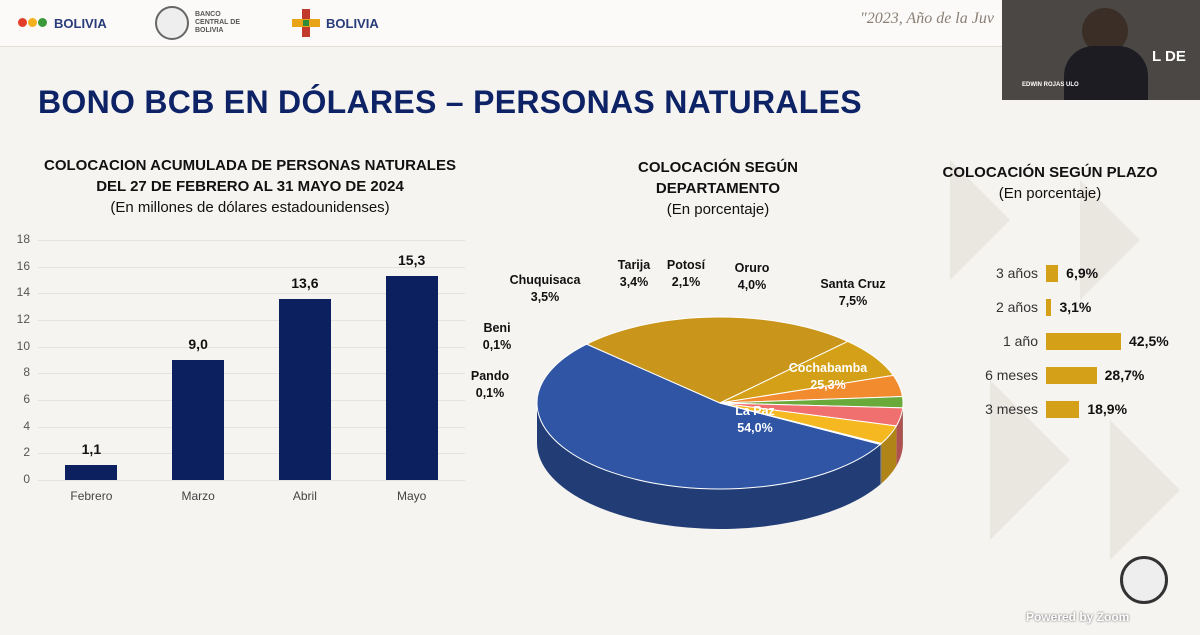 This screenshot has height=635, width=1200. Describe the element at coordinates (26, 479) in the screenshot. I see `y-tick-label: 0` at that location.